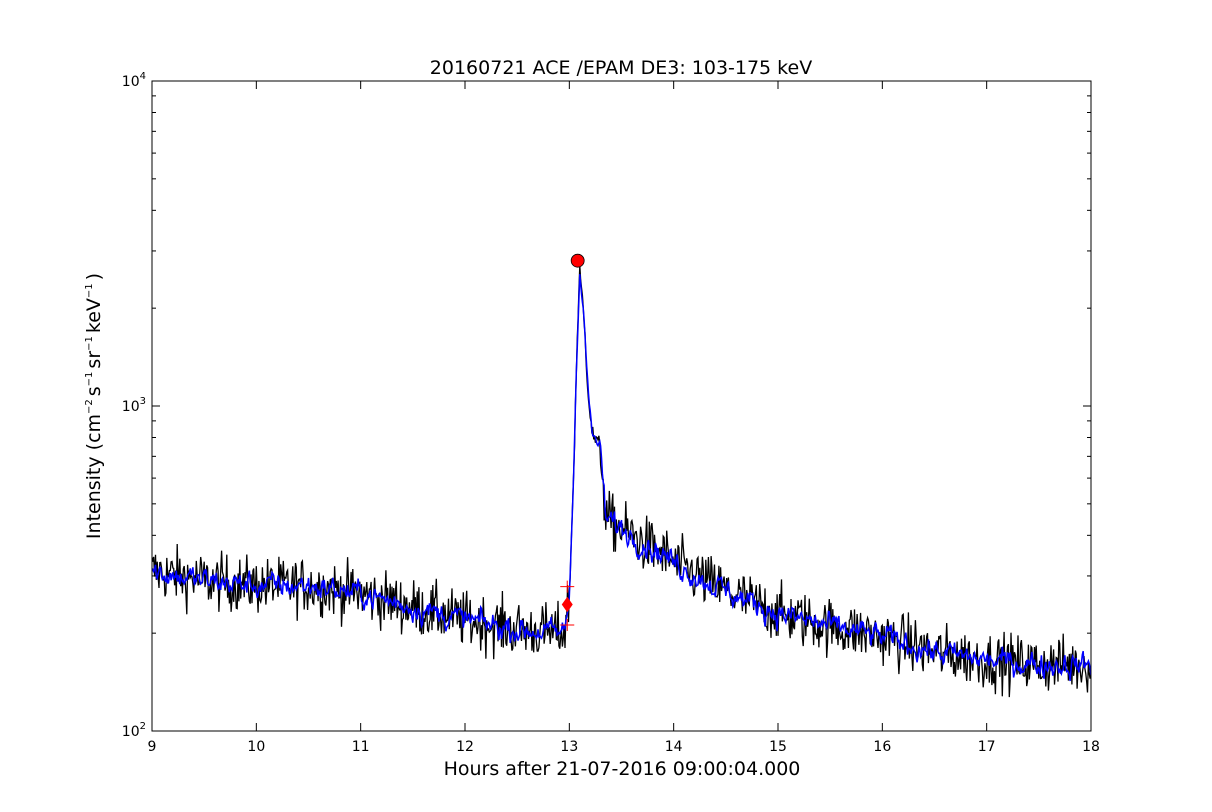  I want to click on y-label-exp-1: −2, so click(89, 406).